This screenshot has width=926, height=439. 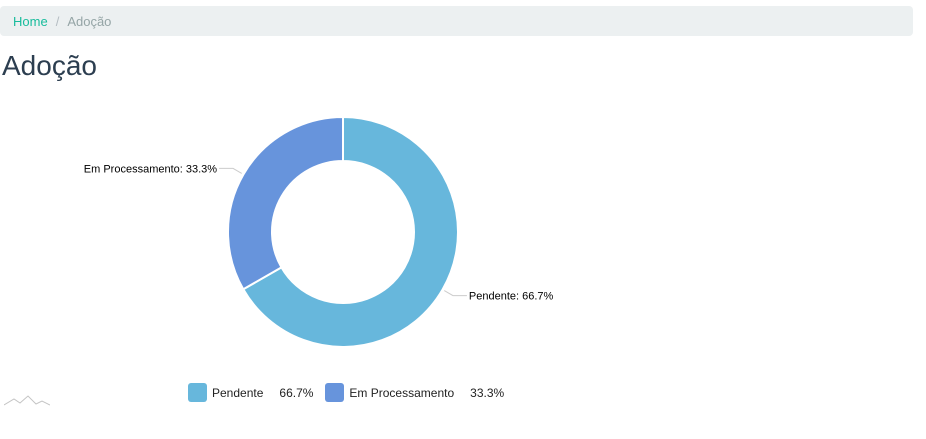 I want to click on slice-label: Pendente: 66.7%, so click(x=511, y=297).